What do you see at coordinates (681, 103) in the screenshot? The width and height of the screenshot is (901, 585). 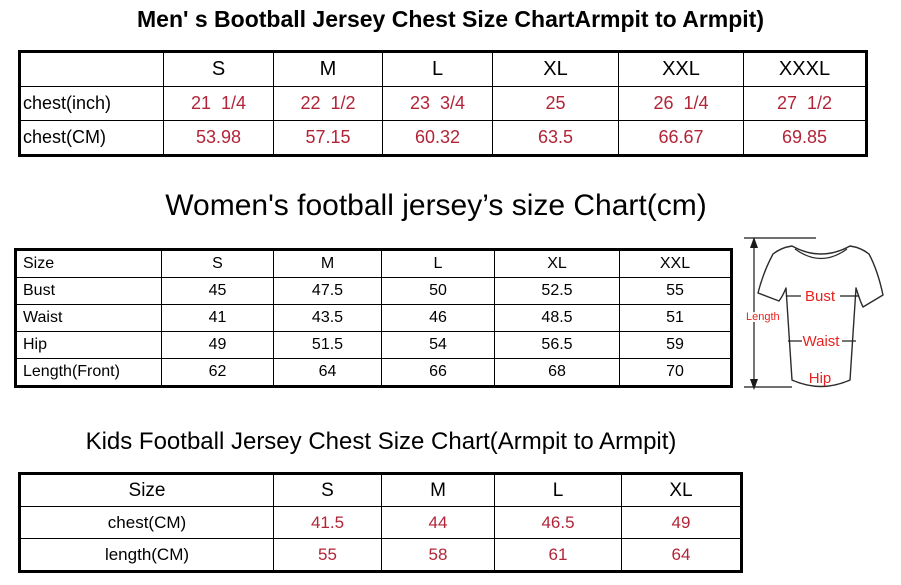 I see `value-cell: 26 1/4` at bounding box center [681, 103].